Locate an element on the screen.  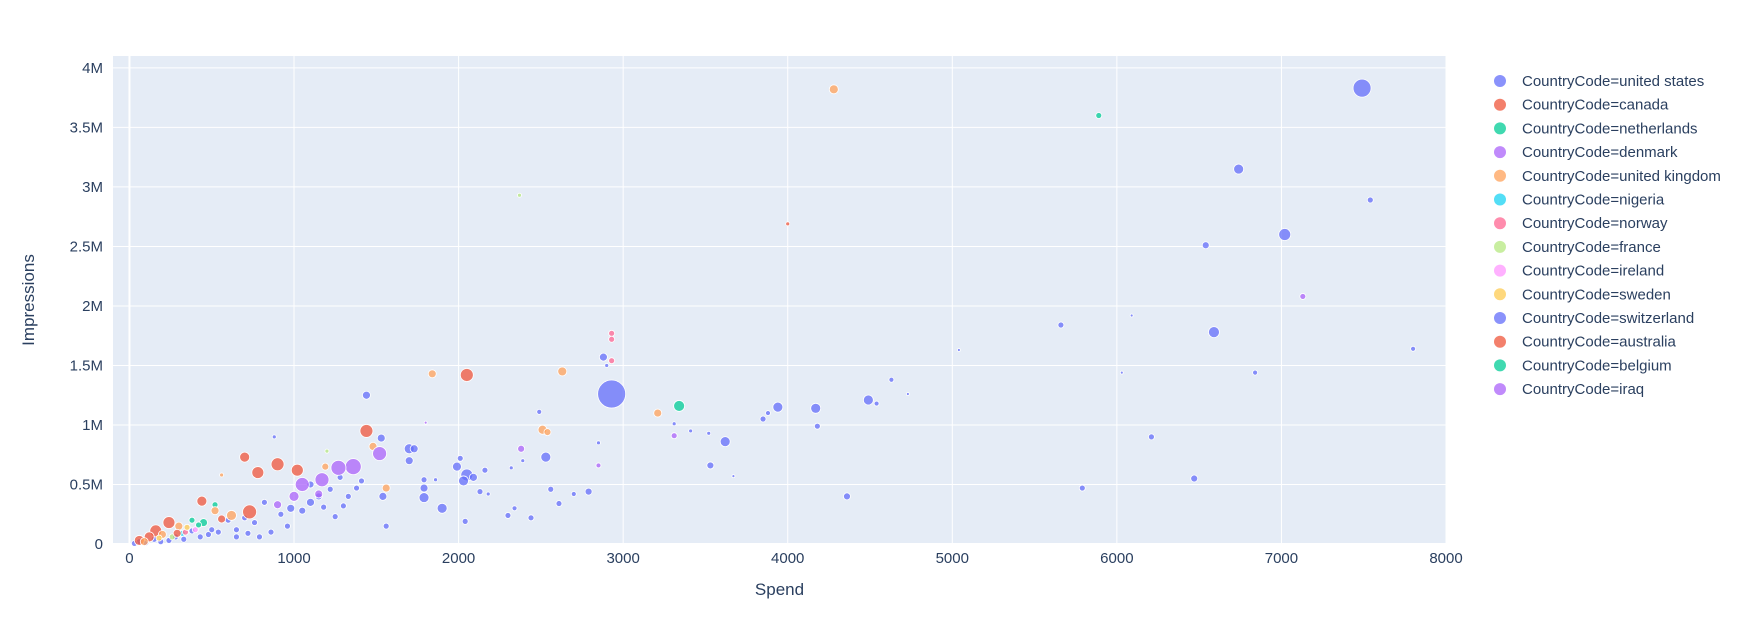
legend-item: CountryCode=switzerland is located at coordinates (1594, 318).